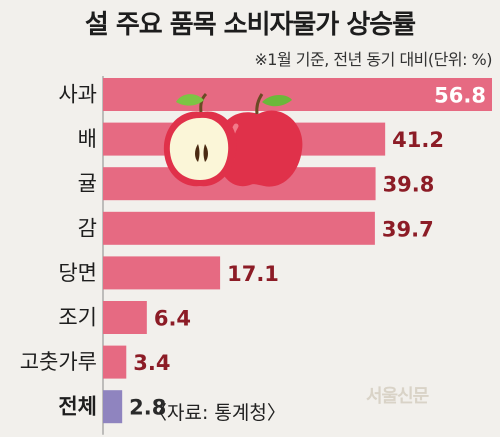  I want to click on category-label: 당면, so click(77, 273).